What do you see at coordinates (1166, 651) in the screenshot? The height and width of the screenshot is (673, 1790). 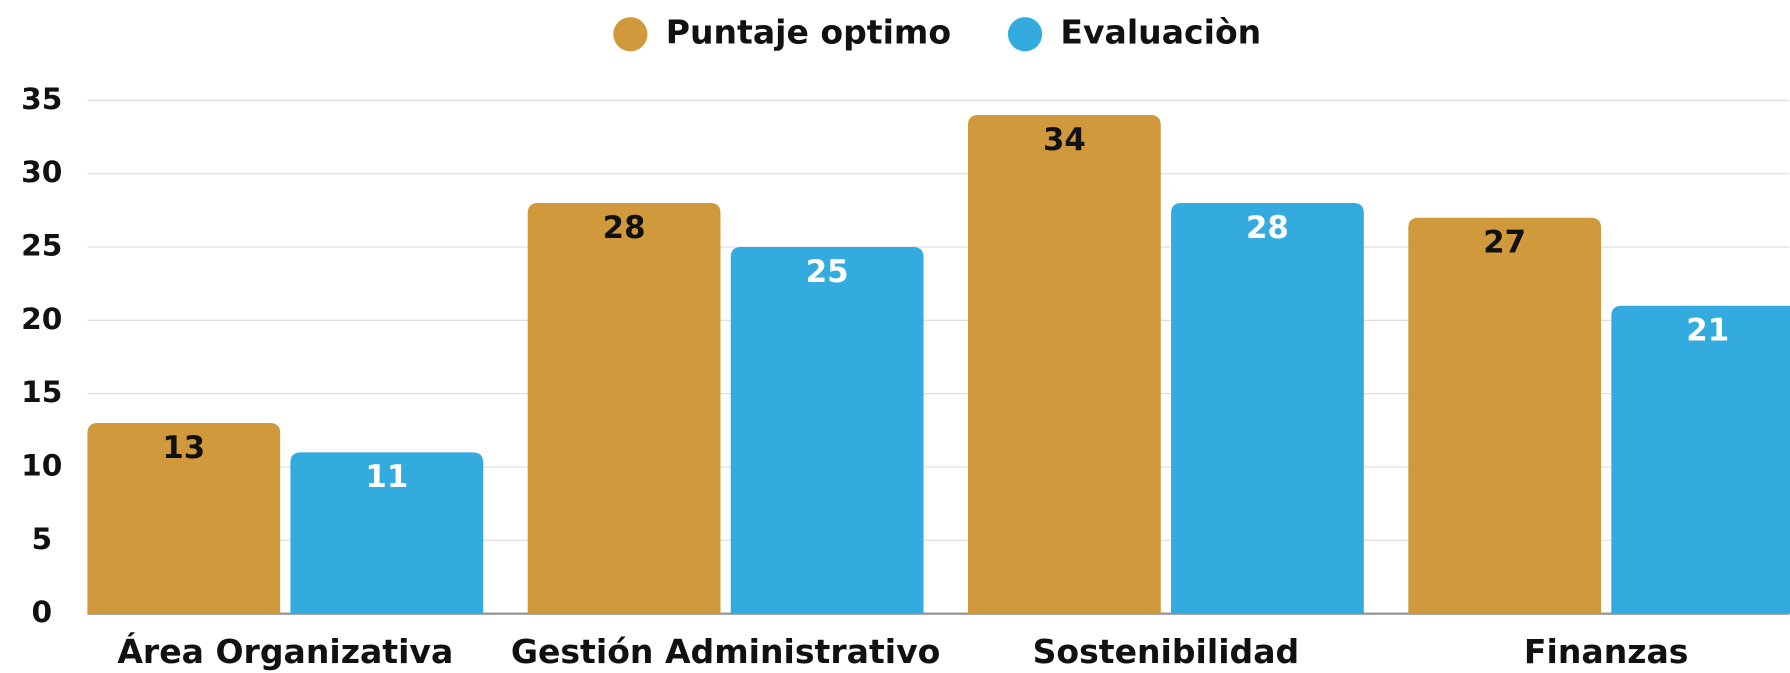 I see `x-tick-label: Sostenibilidad` at bounding box center [1166, 651].